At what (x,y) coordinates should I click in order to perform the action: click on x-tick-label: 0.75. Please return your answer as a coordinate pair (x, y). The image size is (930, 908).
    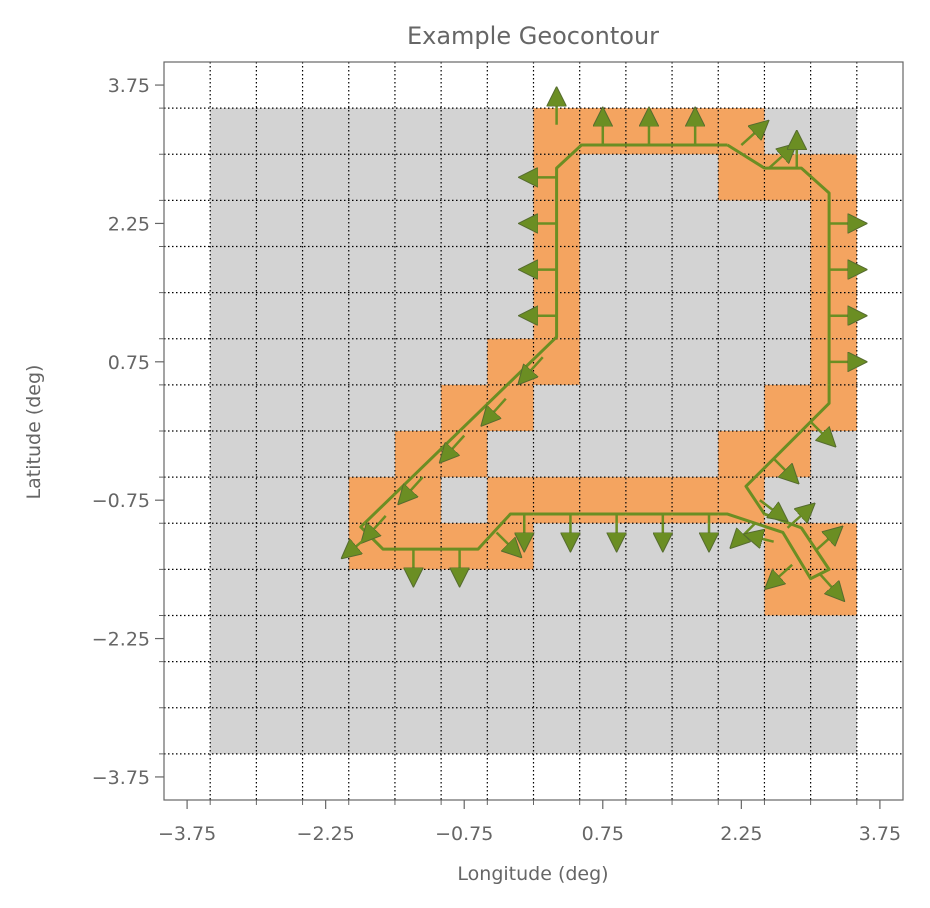
    Looking at the image, I should click on (603, 834).